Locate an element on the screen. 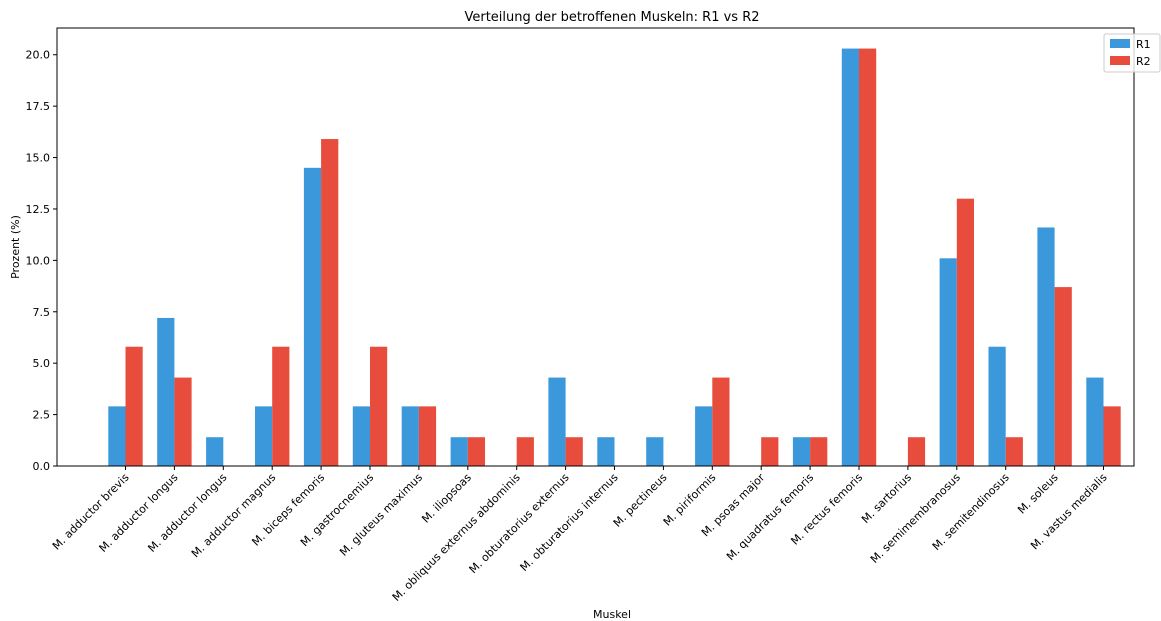 The width and height of the screenshot is (1161, 621). legend-swatch-r2 is located at coordinates (1120, 60).